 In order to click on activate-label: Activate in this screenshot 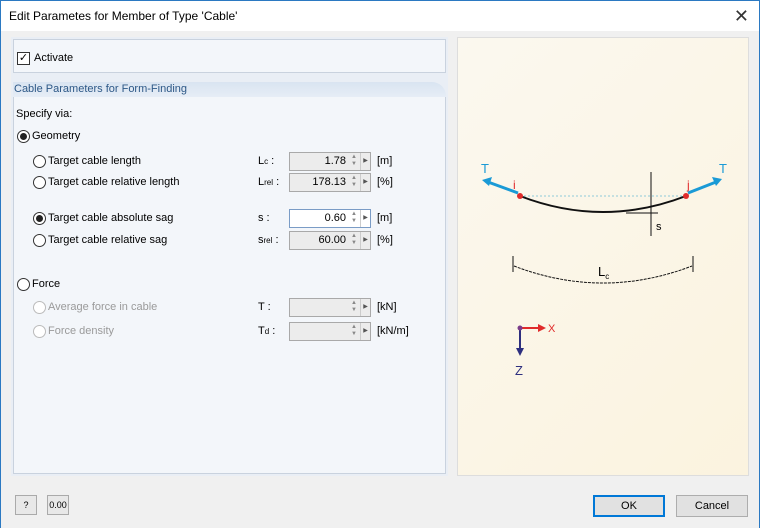, I will do `click(54, 58)`.